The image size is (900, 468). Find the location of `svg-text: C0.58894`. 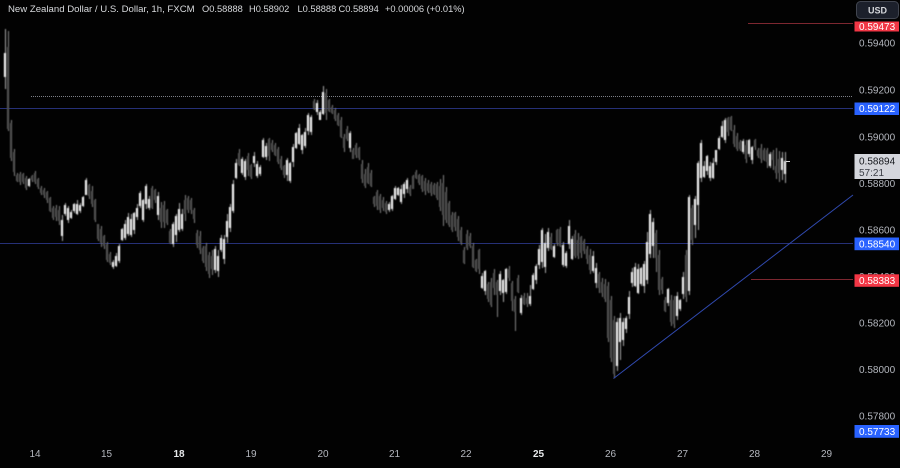

svg-text: C0.58894 is located at coordinates (359, 9).